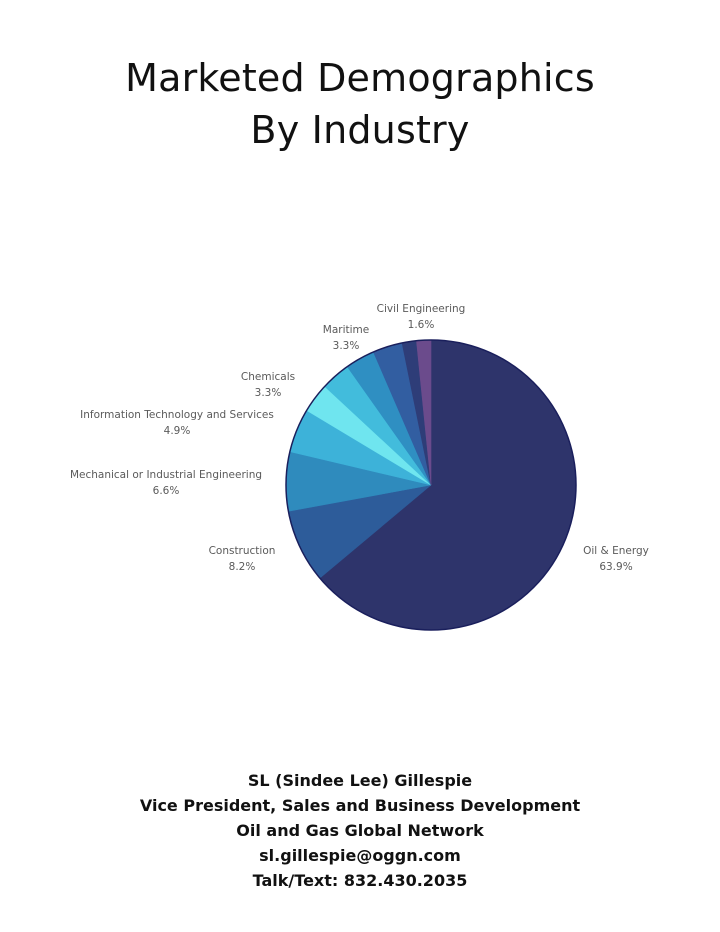  I want to click on slice-percent-construction: 8.2%, so click(242, 567).